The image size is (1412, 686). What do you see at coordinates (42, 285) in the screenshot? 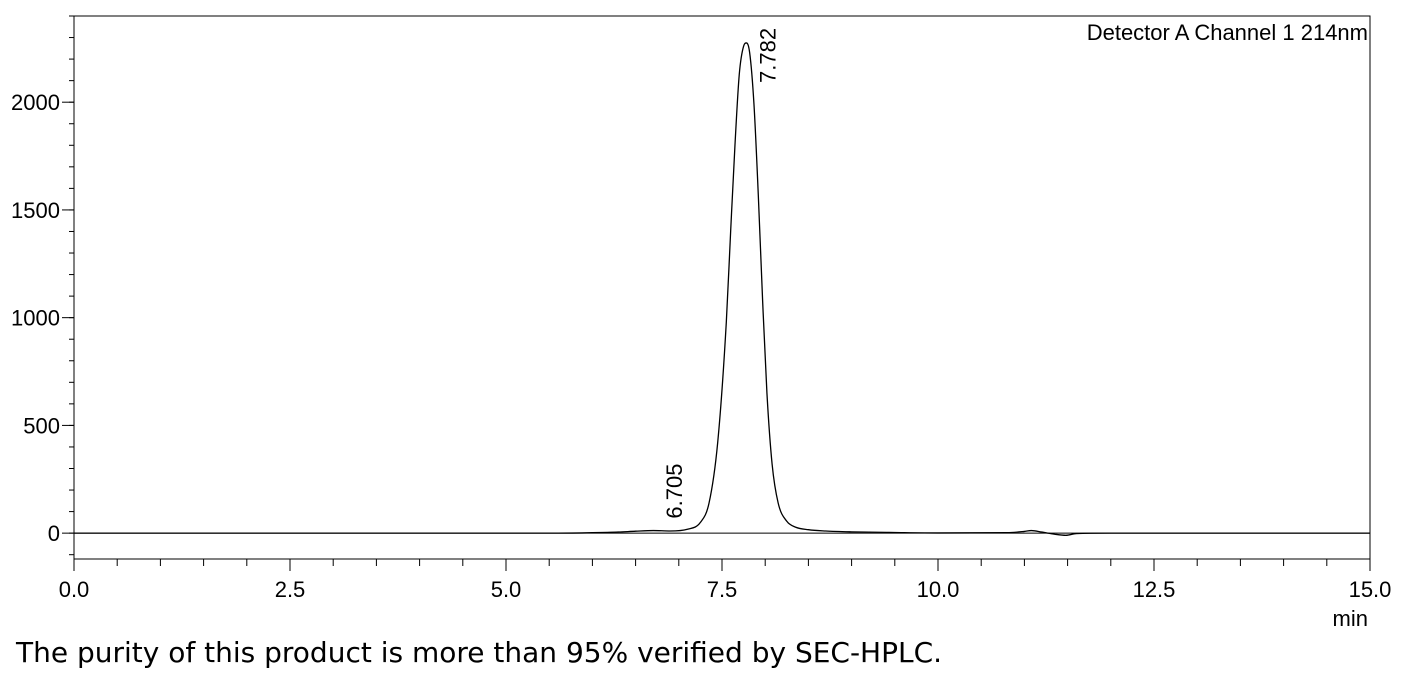
I see `y-axis: 0 500 1000 1500 2000` at bounding box center [42, 285].